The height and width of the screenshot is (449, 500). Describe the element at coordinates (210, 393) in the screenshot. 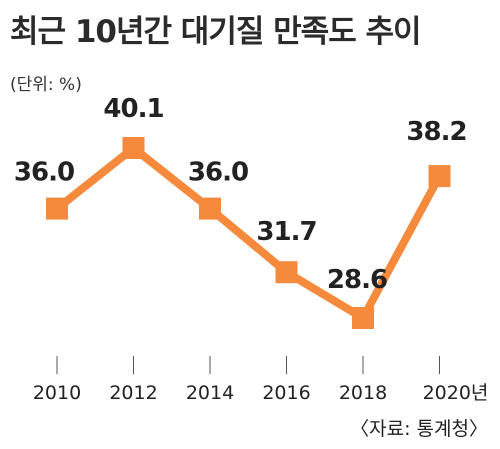

I see `x-tick-label: 2014` at that location.